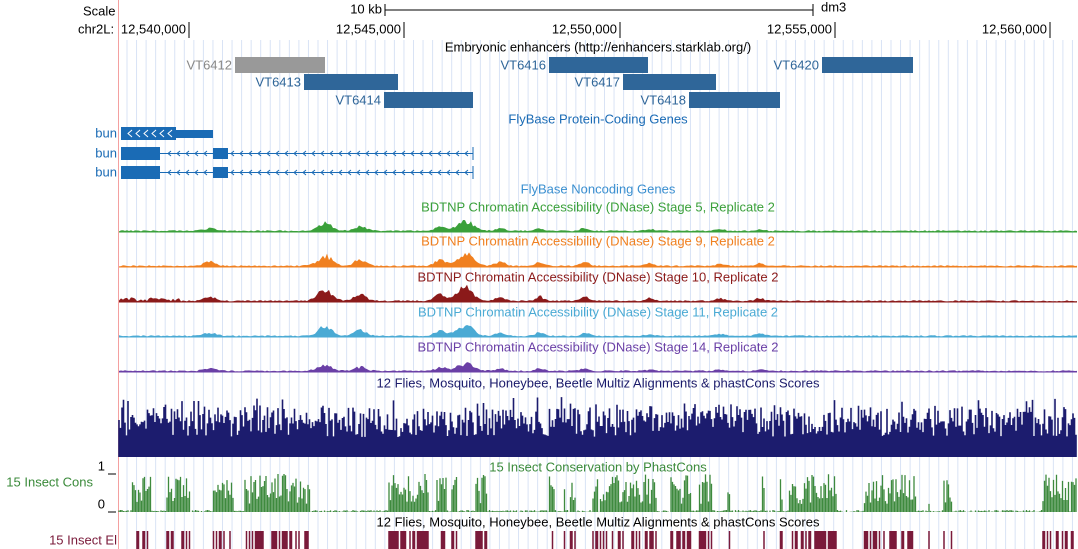 The image size is (1078, 549). I want to click on enhancer-label: VT6418, so click(663, 99).